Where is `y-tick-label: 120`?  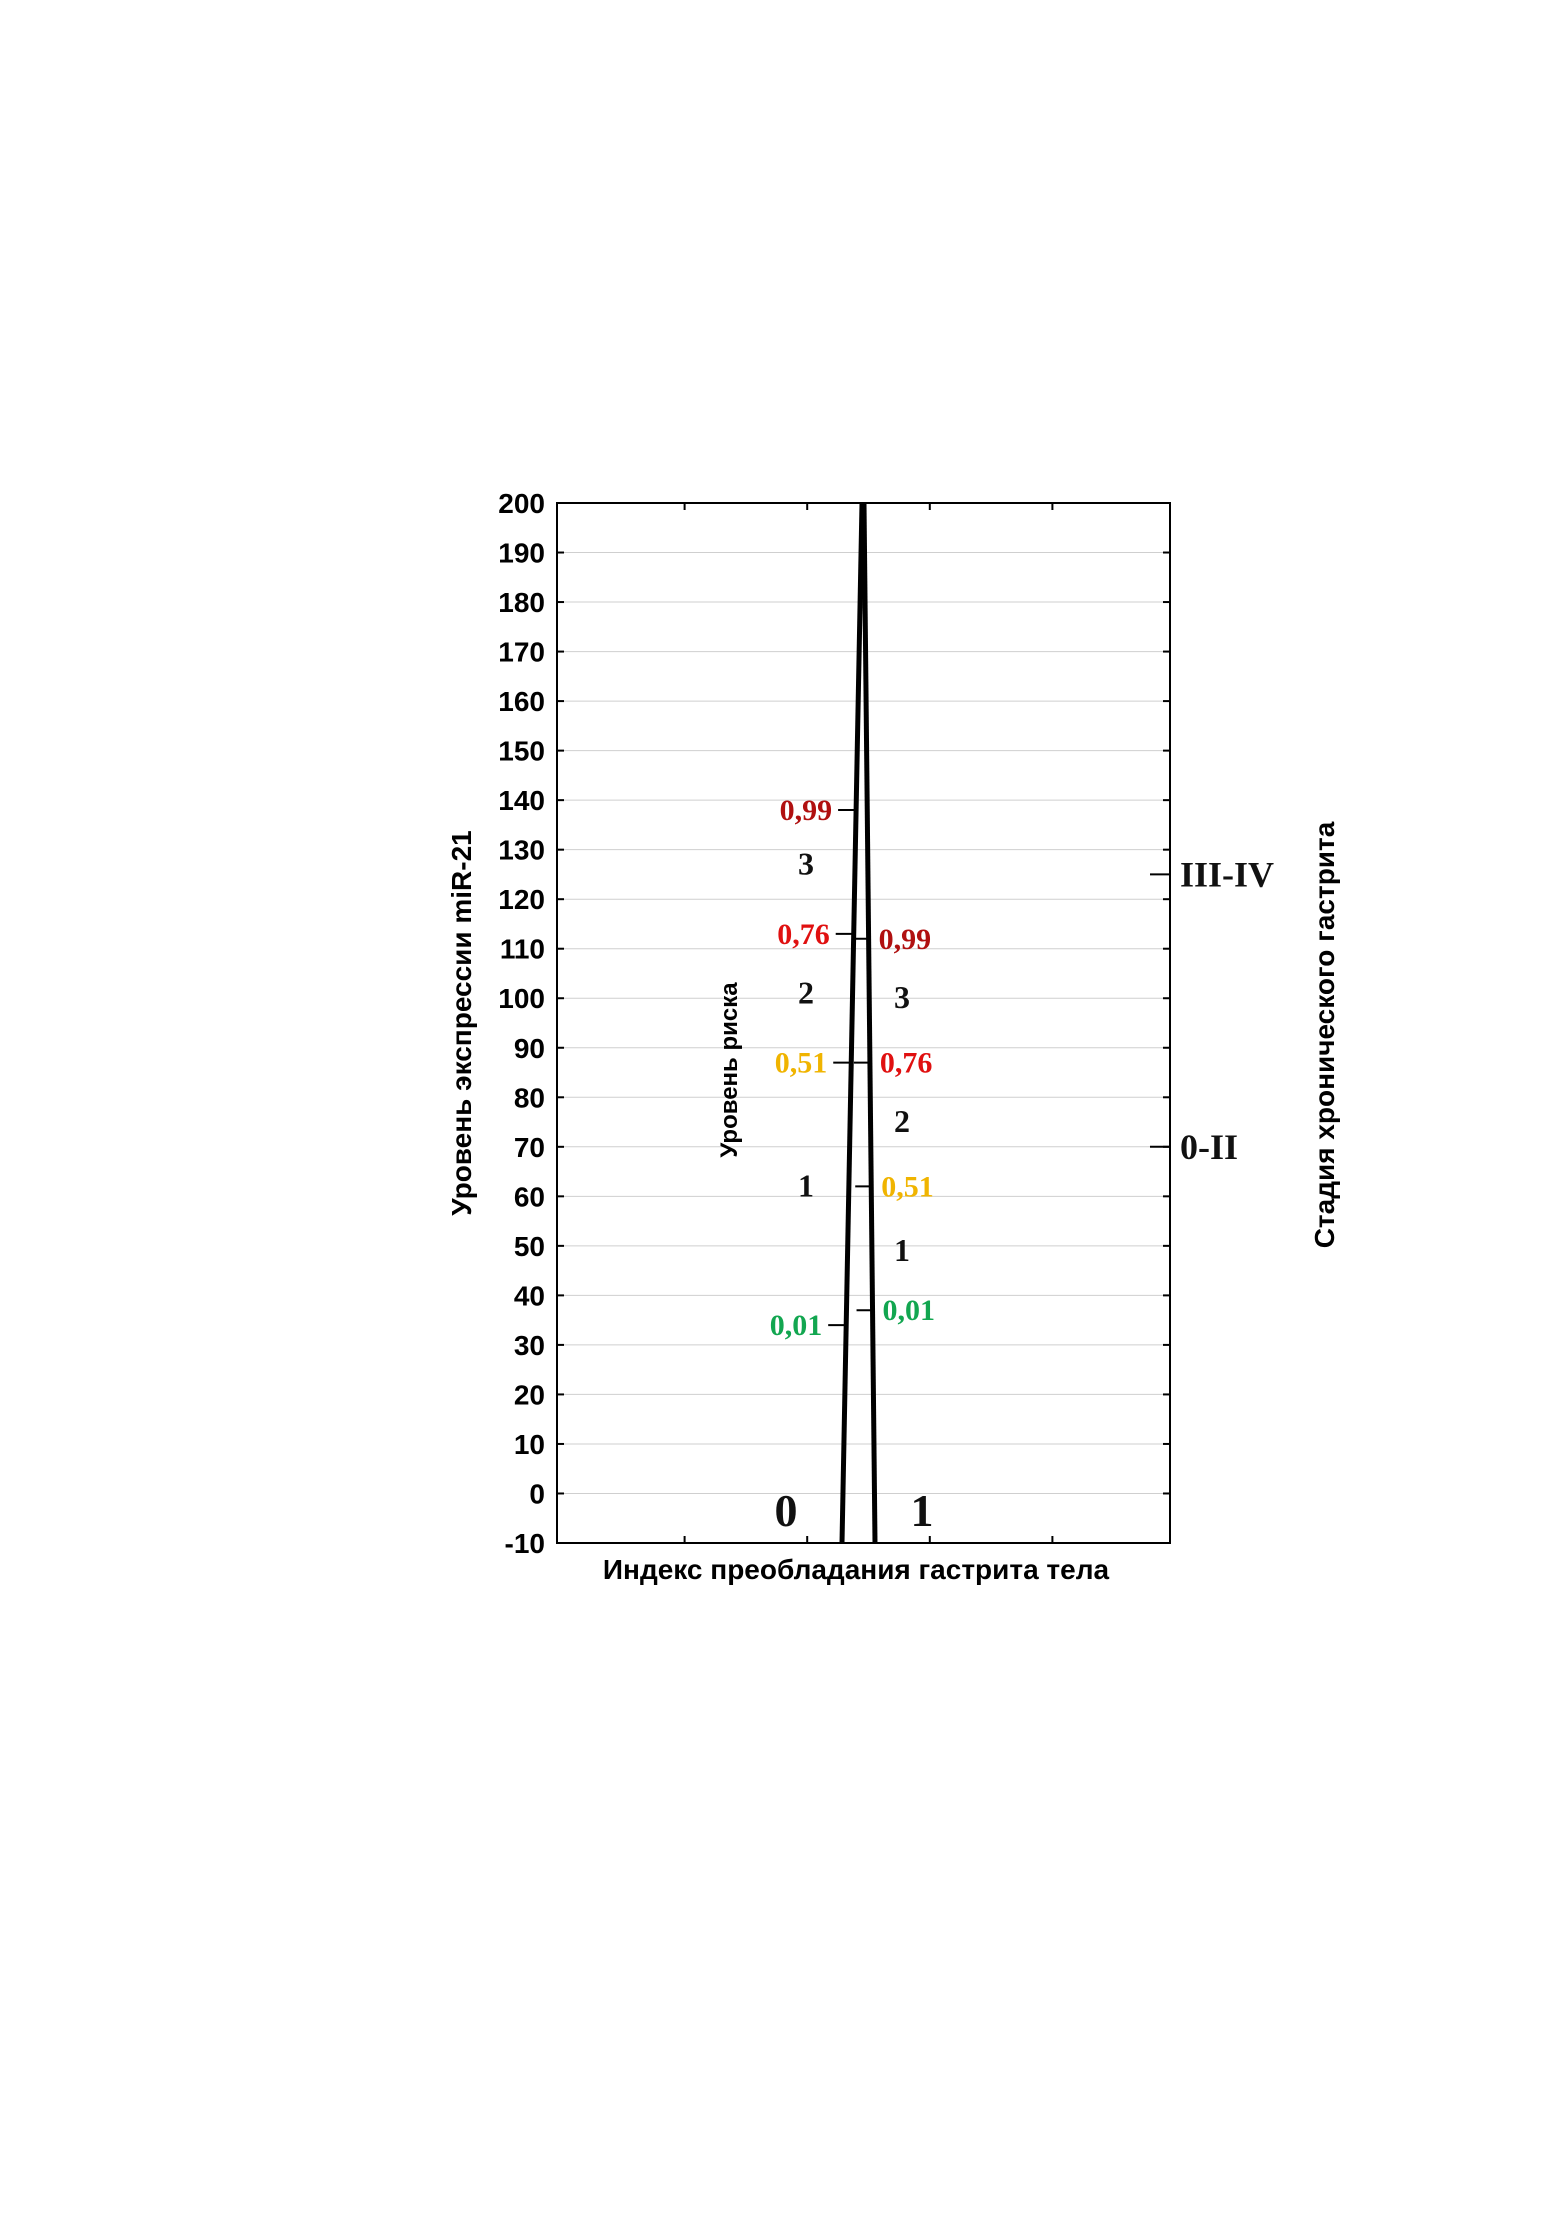 y-tick-label: 120 is located at coordinates (521, 899).